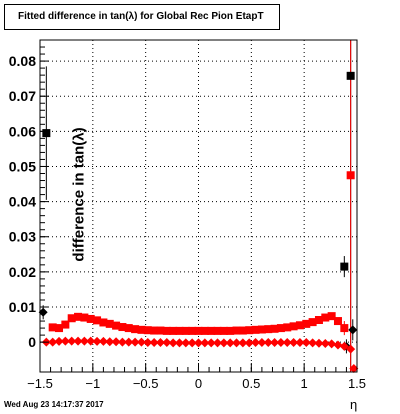  I want to click on x-tick-label: 1, so click(304, 383).